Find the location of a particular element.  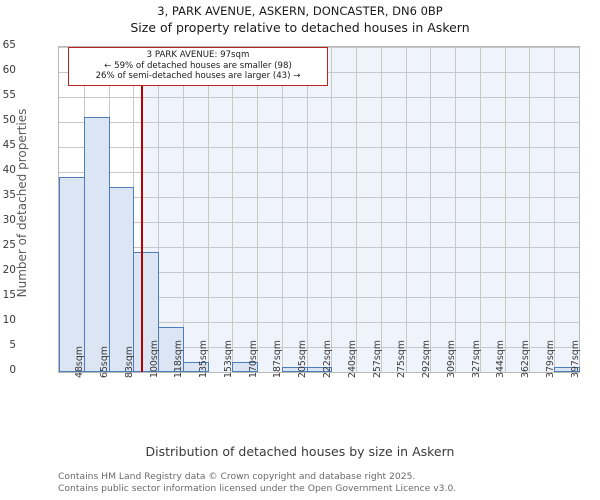

annotation-line-1: 3 PARK AVENUE: 97sqm is located at coordinates (198, 55).